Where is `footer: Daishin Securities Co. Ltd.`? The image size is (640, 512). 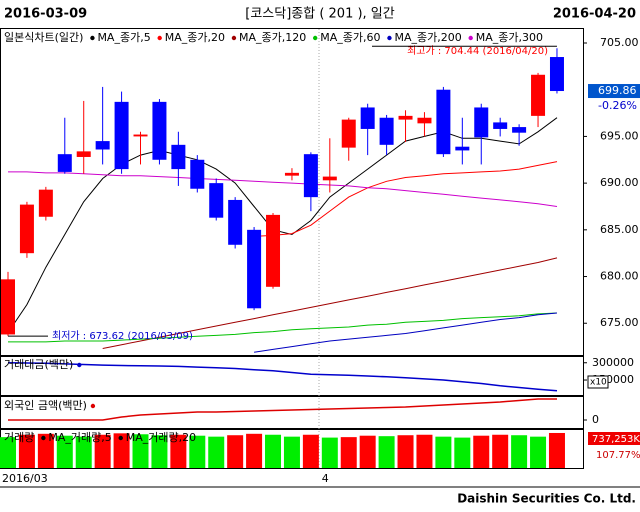 footer: Daishin Securities Co. Ltd. is located at coordinates (546, 499).